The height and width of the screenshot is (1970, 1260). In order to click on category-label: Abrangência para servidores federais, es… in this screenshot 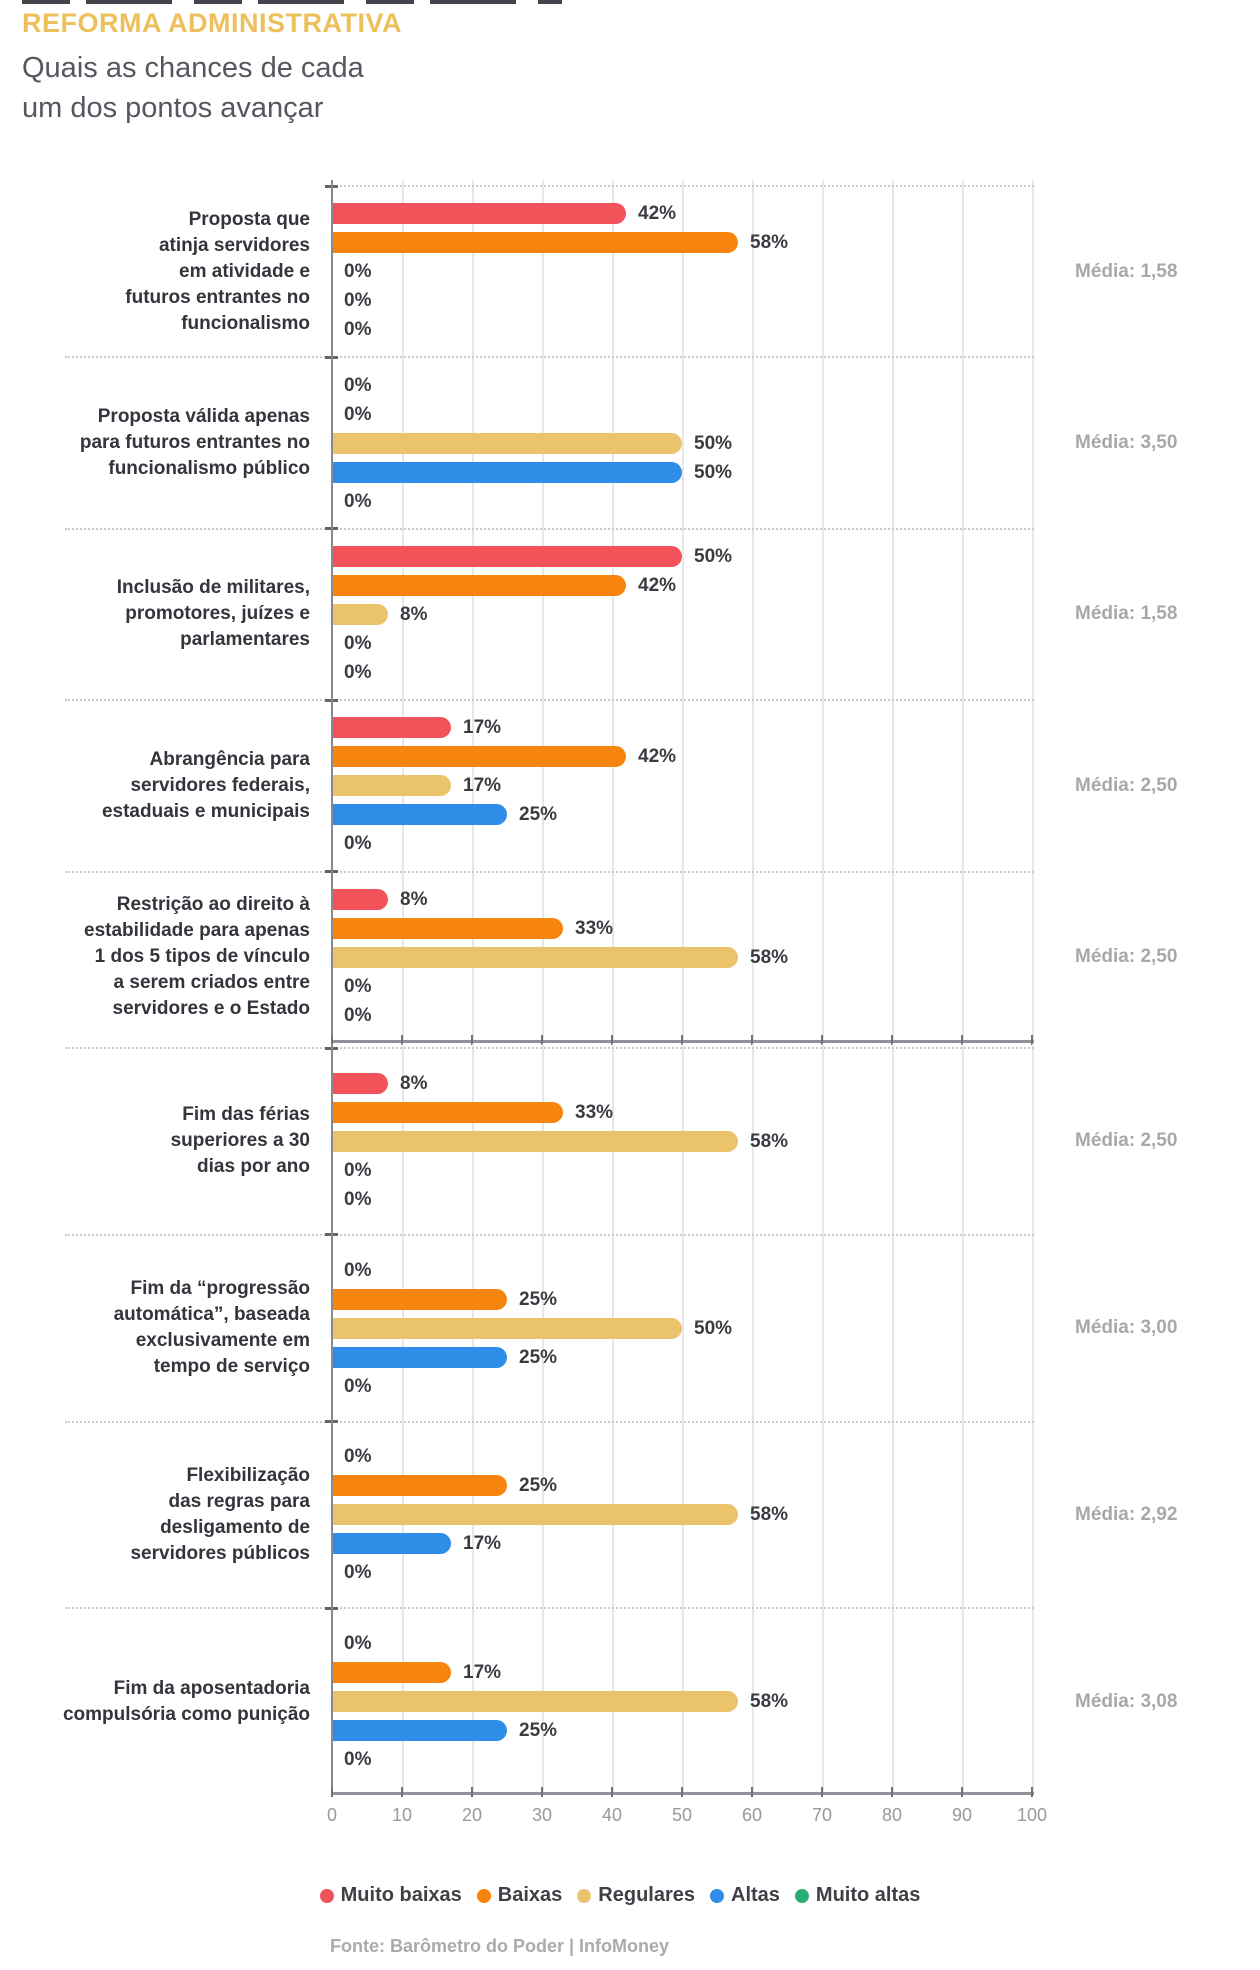, I will do `click(205, 785)`.